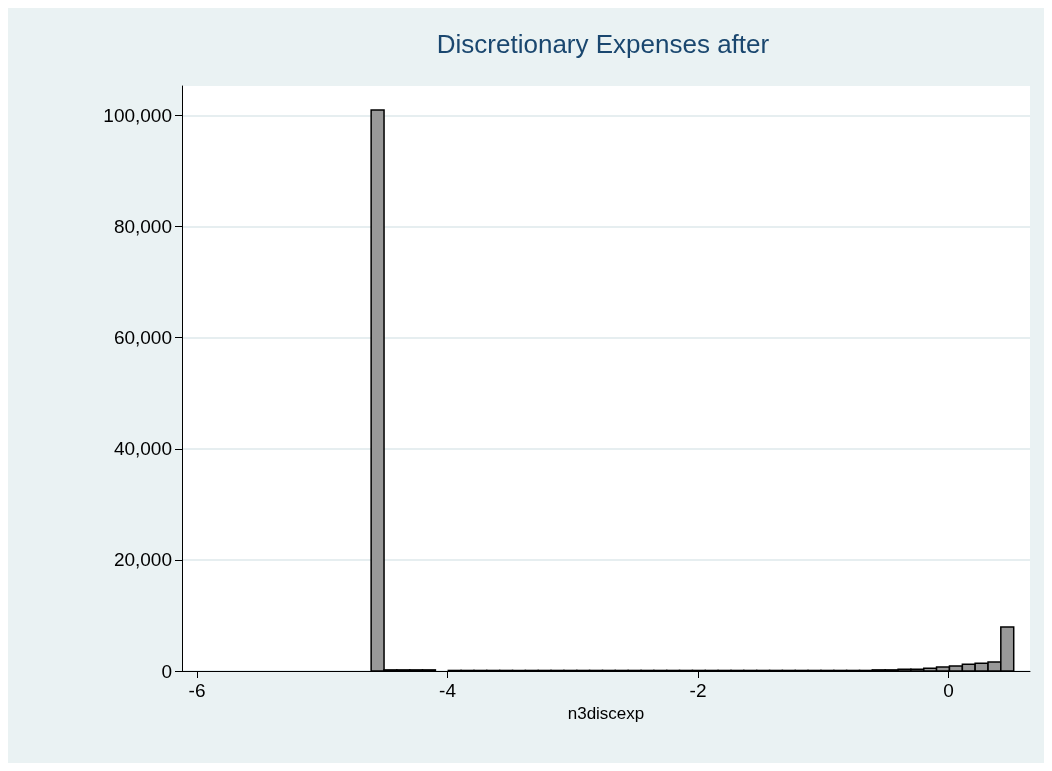 This screenshot has width=1052, height=771. I want to click on y-tick-label: 100,000, so click(137, 115).